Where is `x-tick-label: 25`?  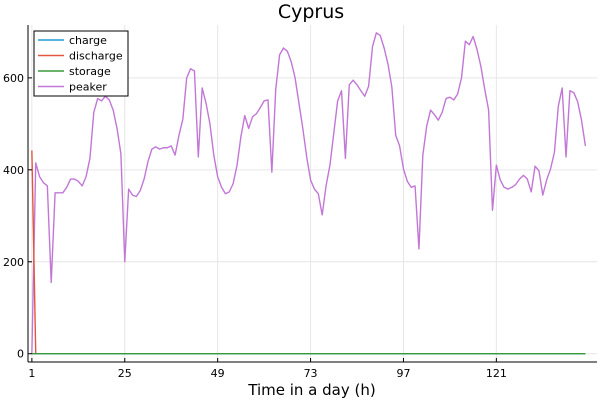
x-tick-label: 25 is located at coordinates (125, 373).